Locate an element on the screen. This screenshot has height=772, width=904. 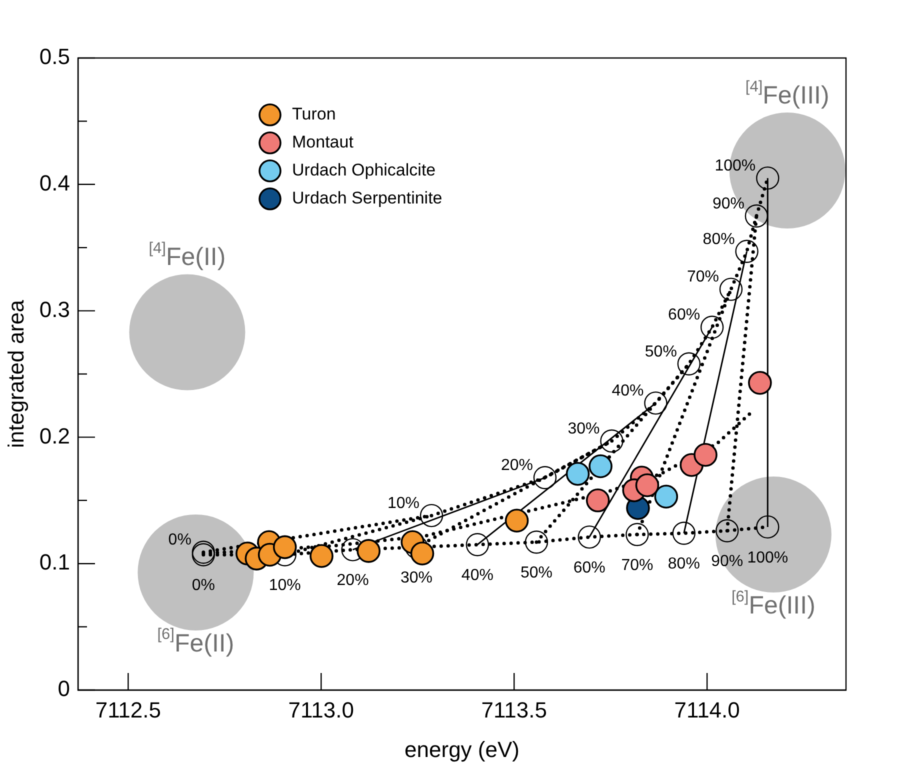
y-axis-title: integrated area is located at coordinates (15, 373).